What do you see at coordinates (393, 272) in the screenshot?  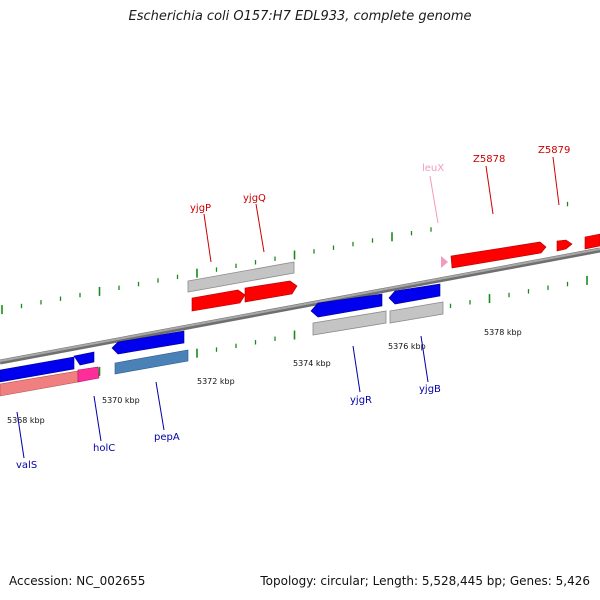 I see `forward-genes` at bounding box center [393, 272].